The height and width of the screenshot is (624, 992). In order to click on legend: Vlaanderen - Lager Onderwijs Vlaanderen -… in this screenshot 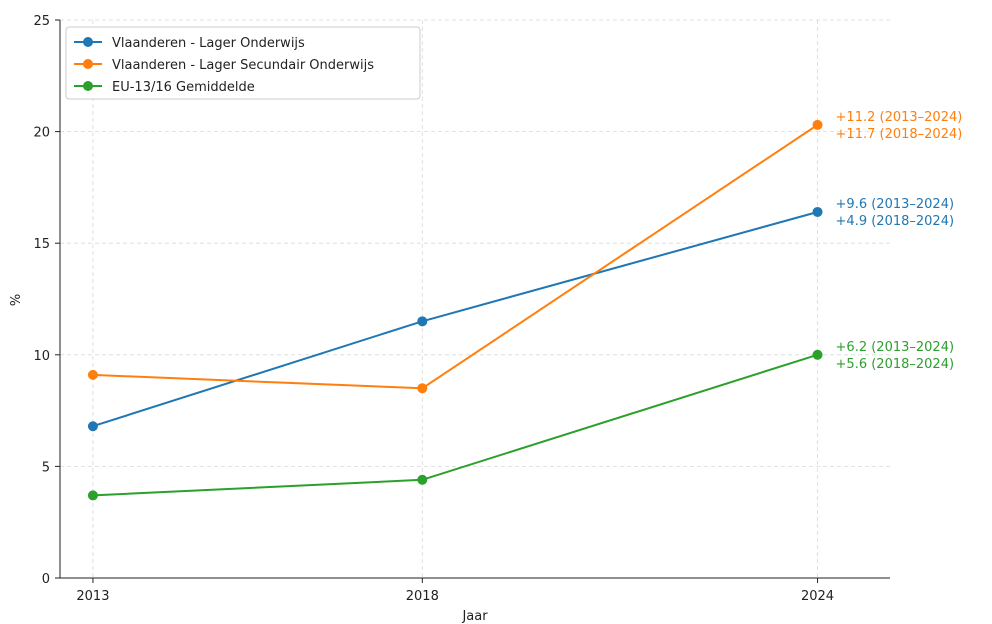, I will do `click(243, 63)`.